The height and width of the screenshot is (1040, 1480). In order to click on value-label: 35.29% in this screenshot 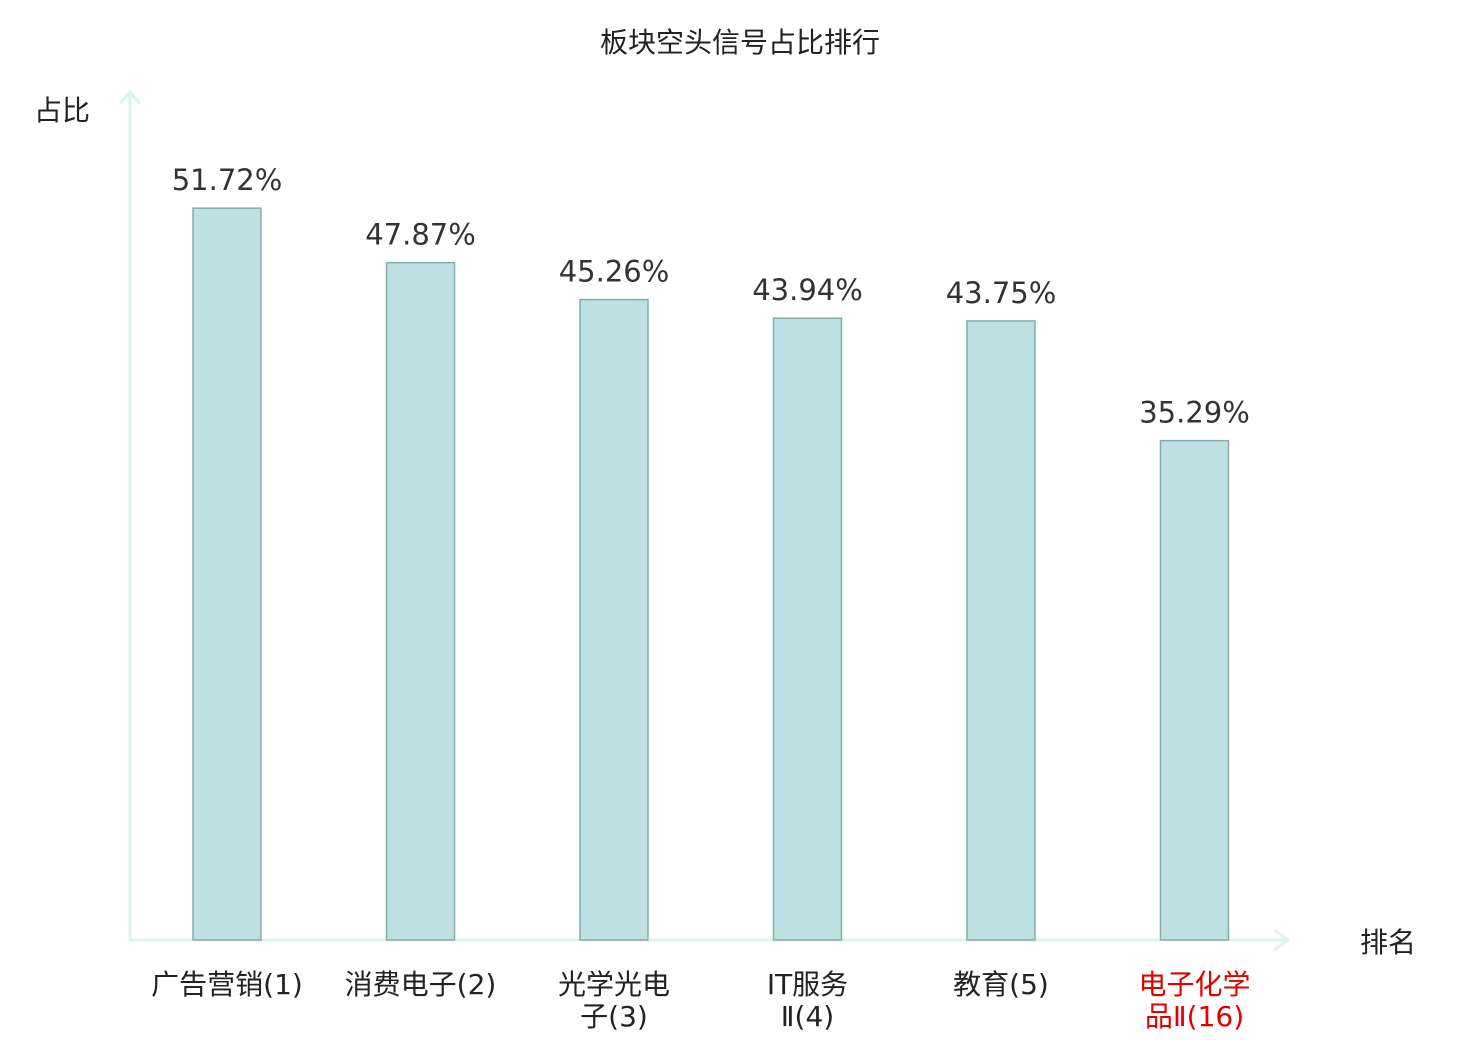, I will do `click(1194, 413)`.